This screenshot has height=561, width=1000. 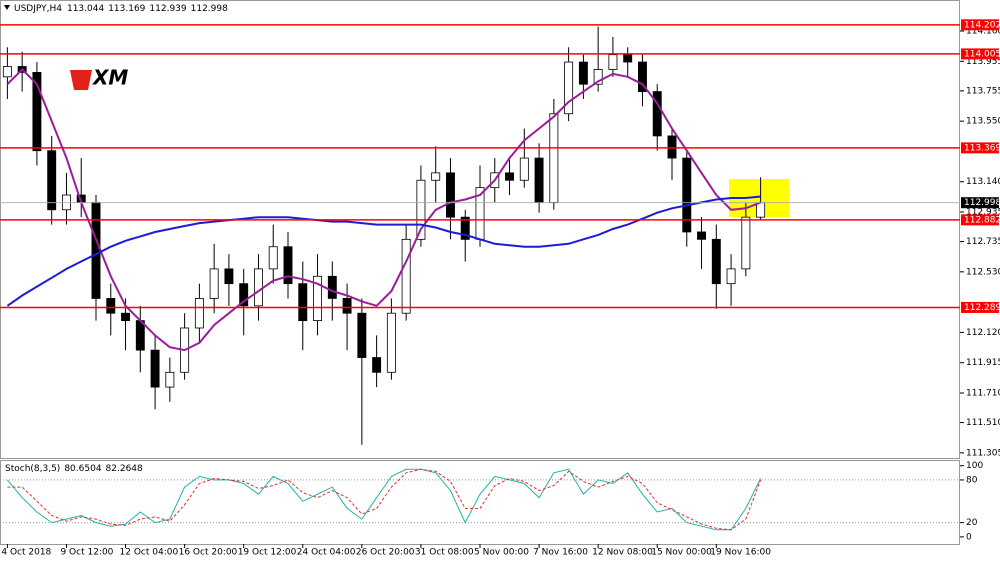 I want to click on stoch-header: Stoch(8,3,5) 80.6504 82.2648, so click(x=74, y=469).